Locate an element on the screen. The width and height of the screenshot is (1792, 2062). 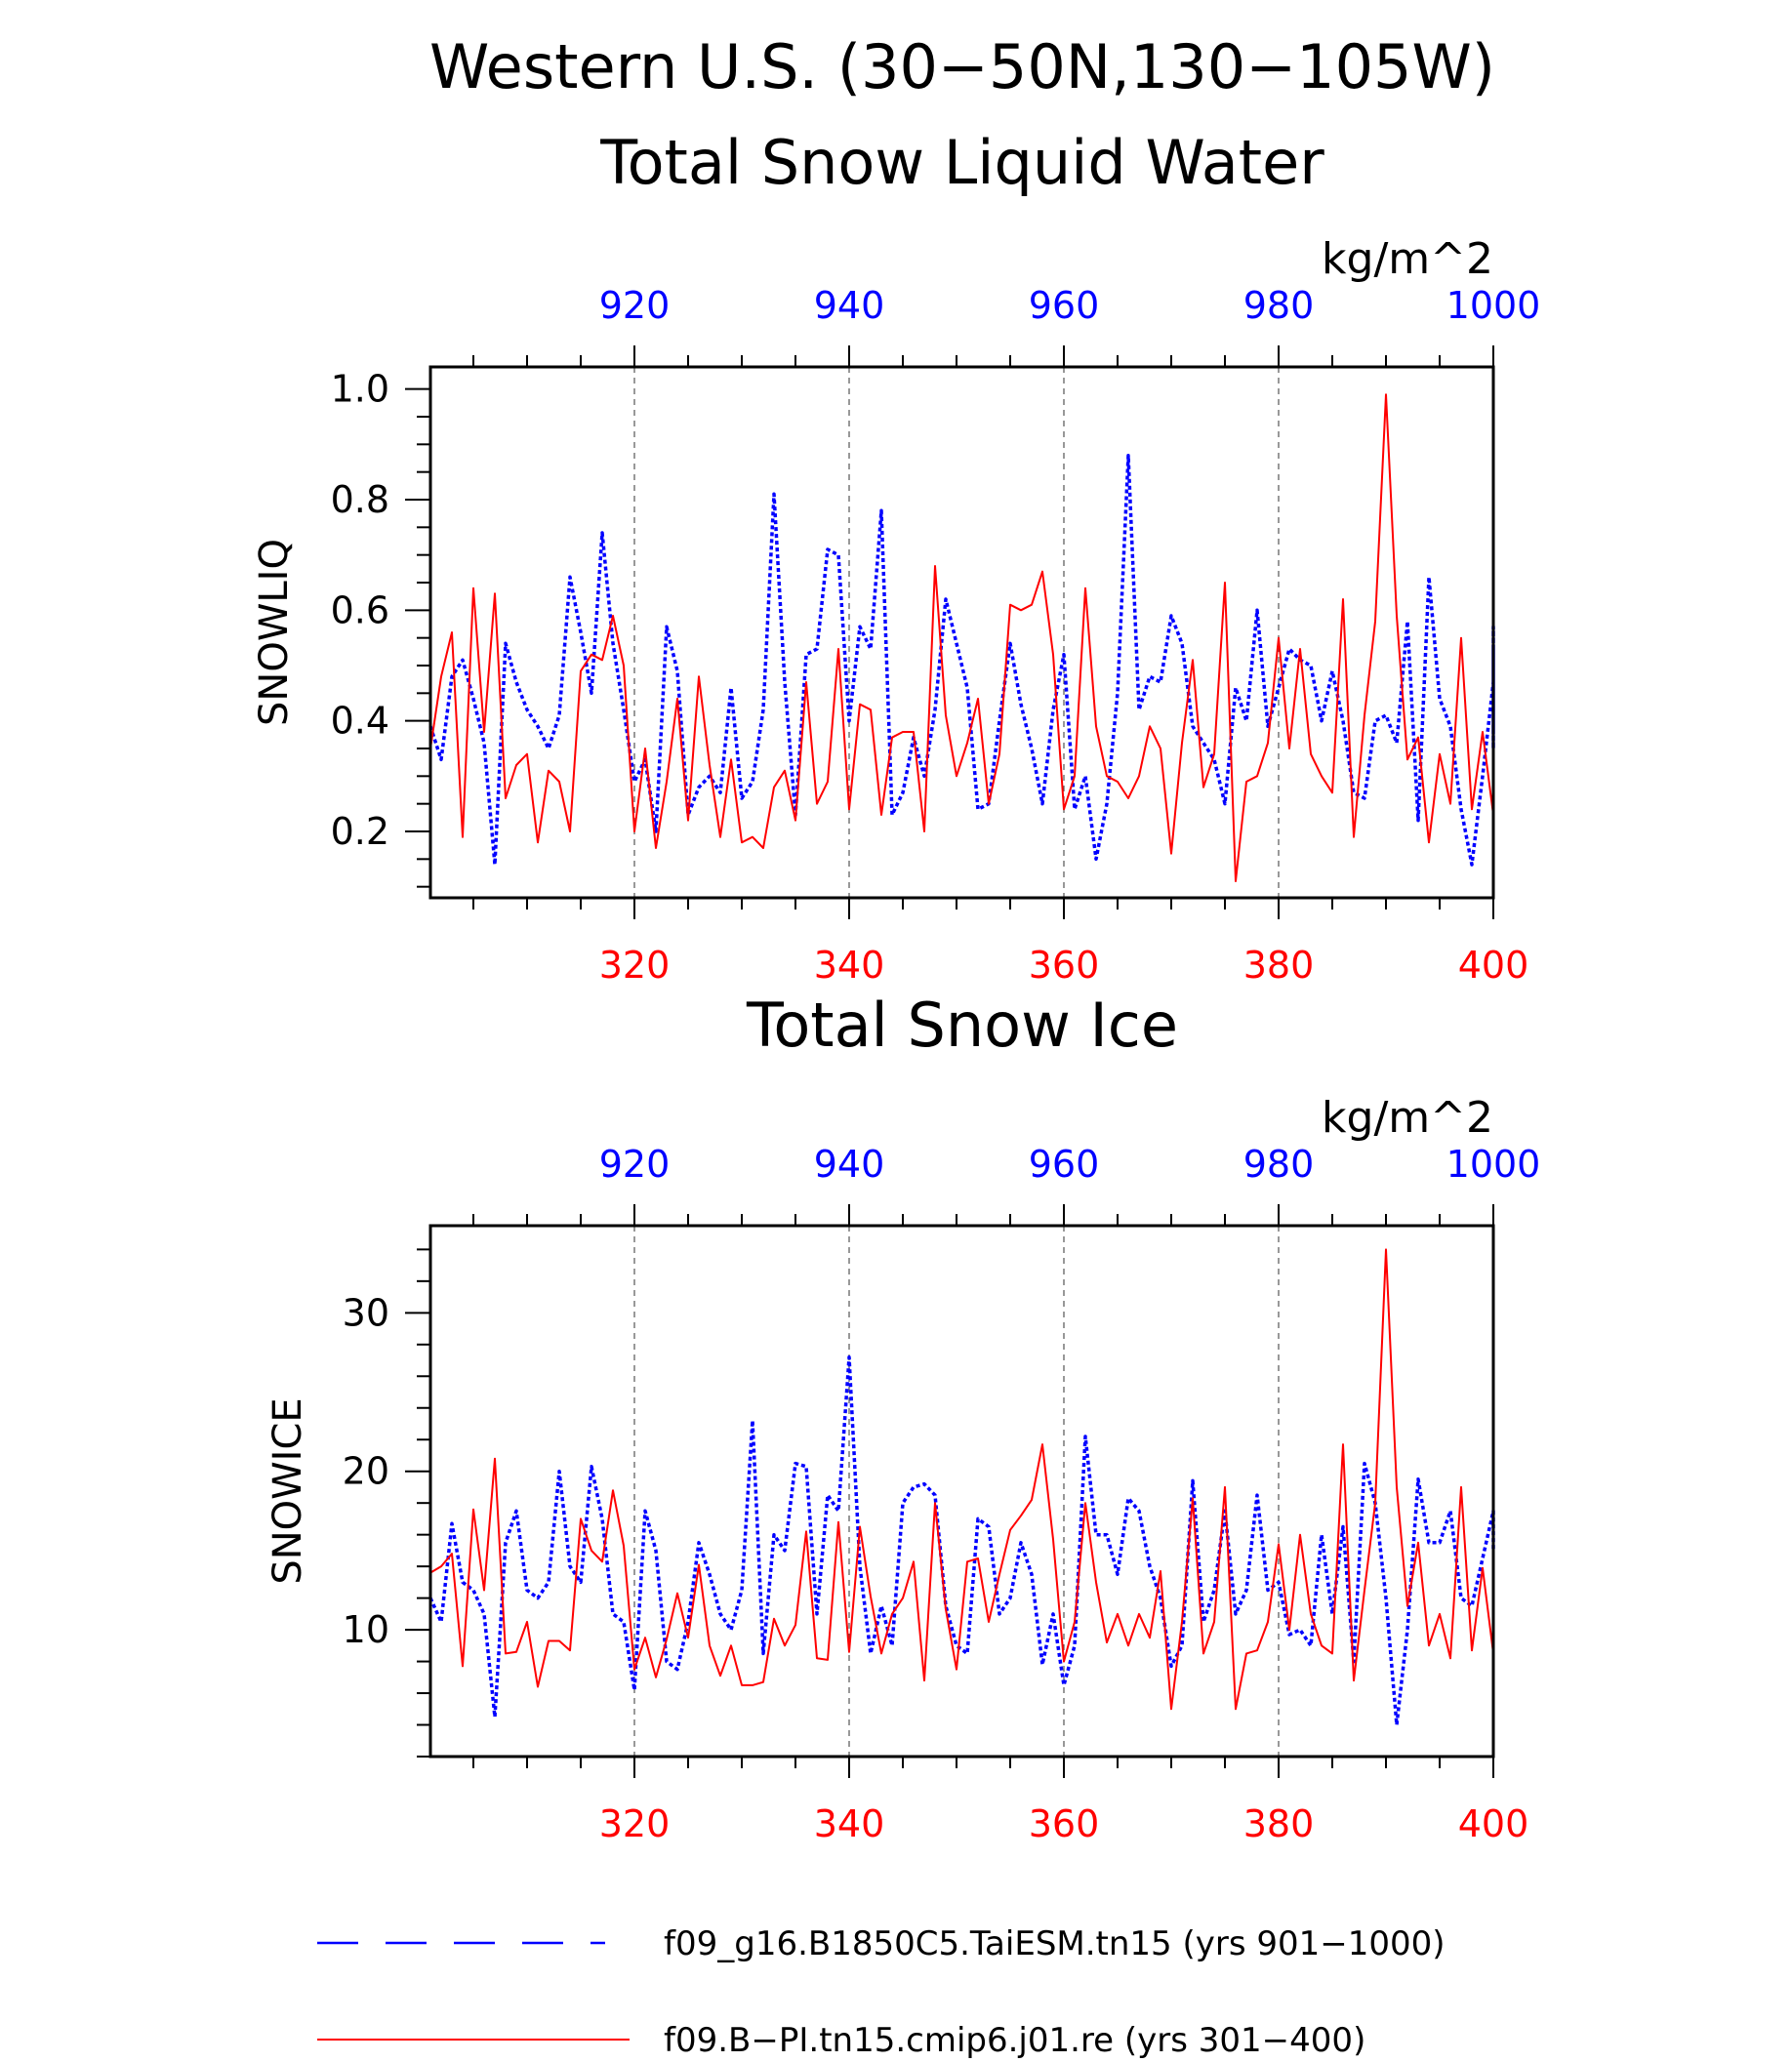
figure-title-line1: Western U.S. (30−50N,130−105W) is located at coordinates (962, 66).